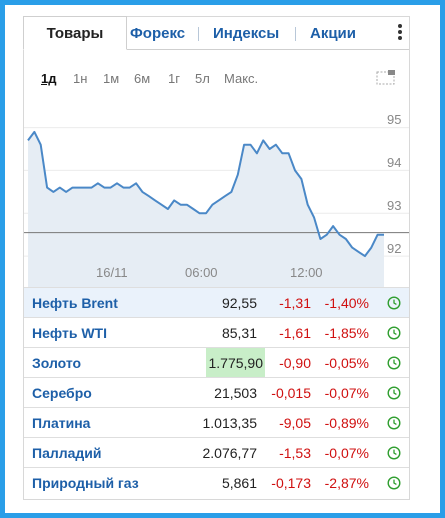 This screenshot has height=518, width=445. What do you see at coordinates (239, 483) in the screenshot?
I see `price-value: 5,861` at bounding box center [239, 483].